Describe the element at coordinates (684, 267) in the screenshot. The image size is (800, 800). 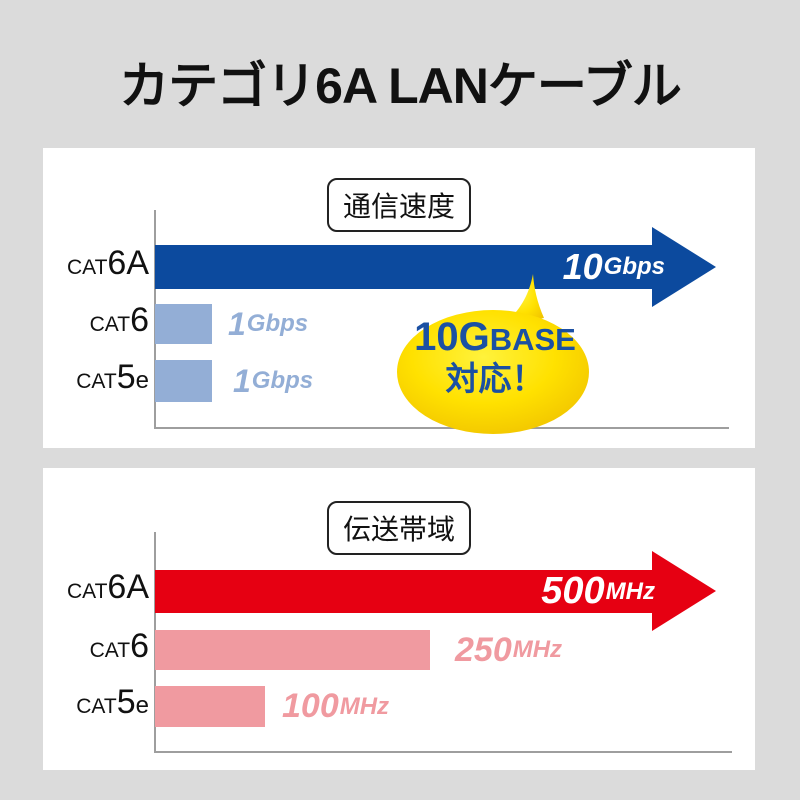
I see `cat6a-speed-arrow-head` at that location.